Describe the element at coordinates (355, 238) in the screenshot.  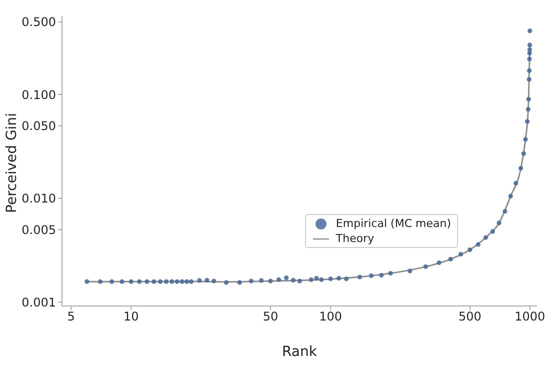
I see `legend-label: Theory` at that location.